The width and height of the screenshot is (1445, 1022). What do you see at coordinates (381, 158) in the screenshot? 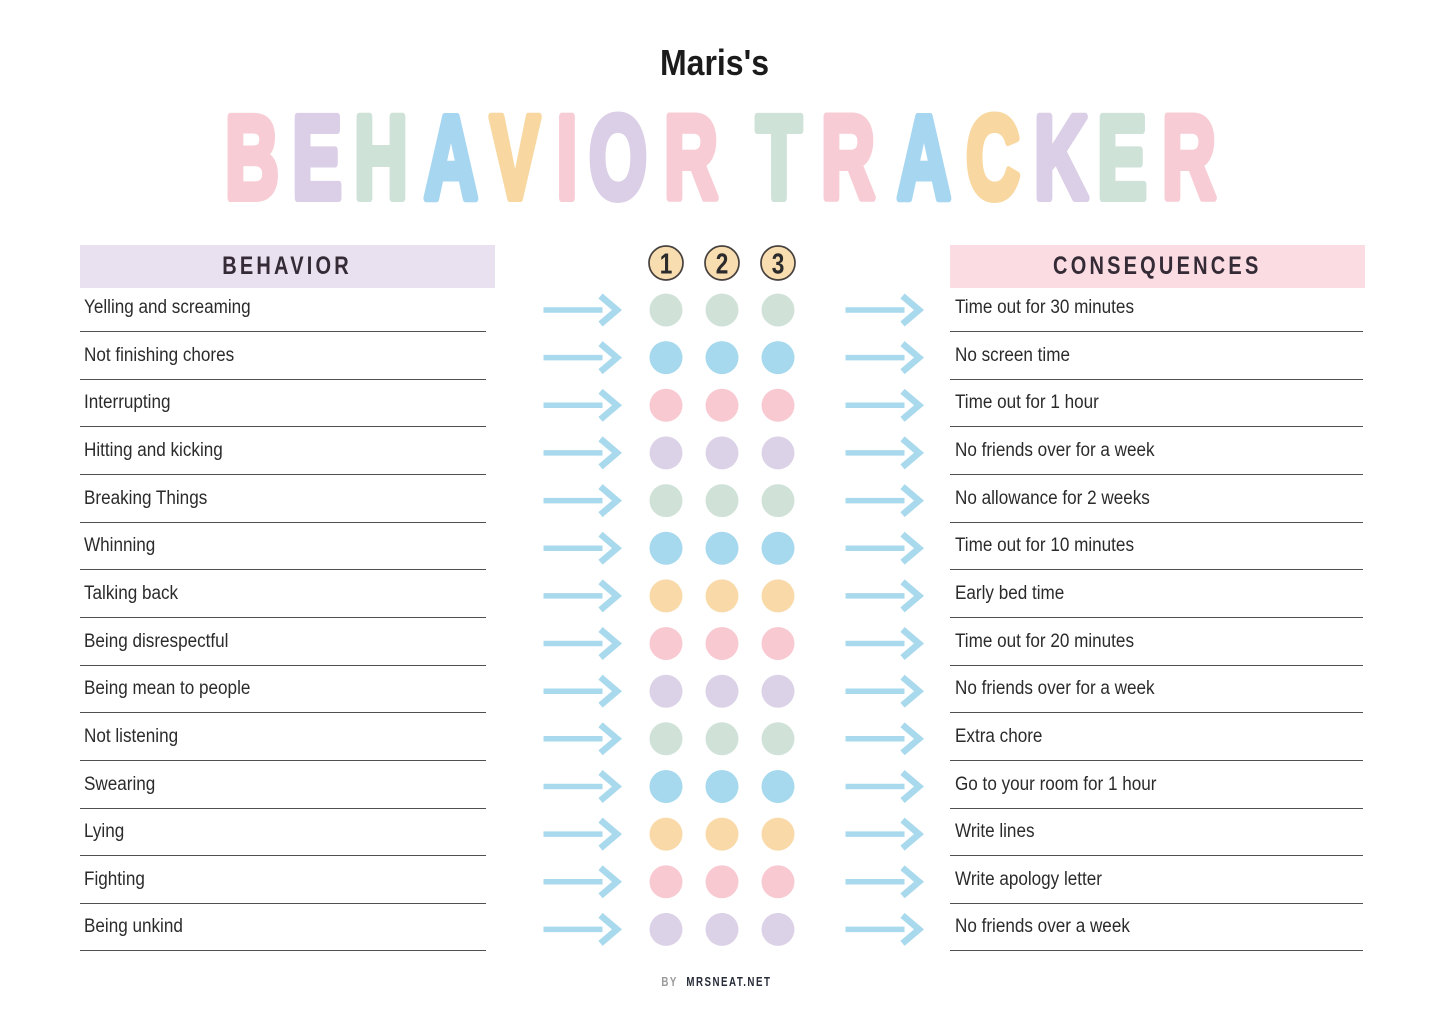
I see `svg-text: H` at bounding box center [381, 158].